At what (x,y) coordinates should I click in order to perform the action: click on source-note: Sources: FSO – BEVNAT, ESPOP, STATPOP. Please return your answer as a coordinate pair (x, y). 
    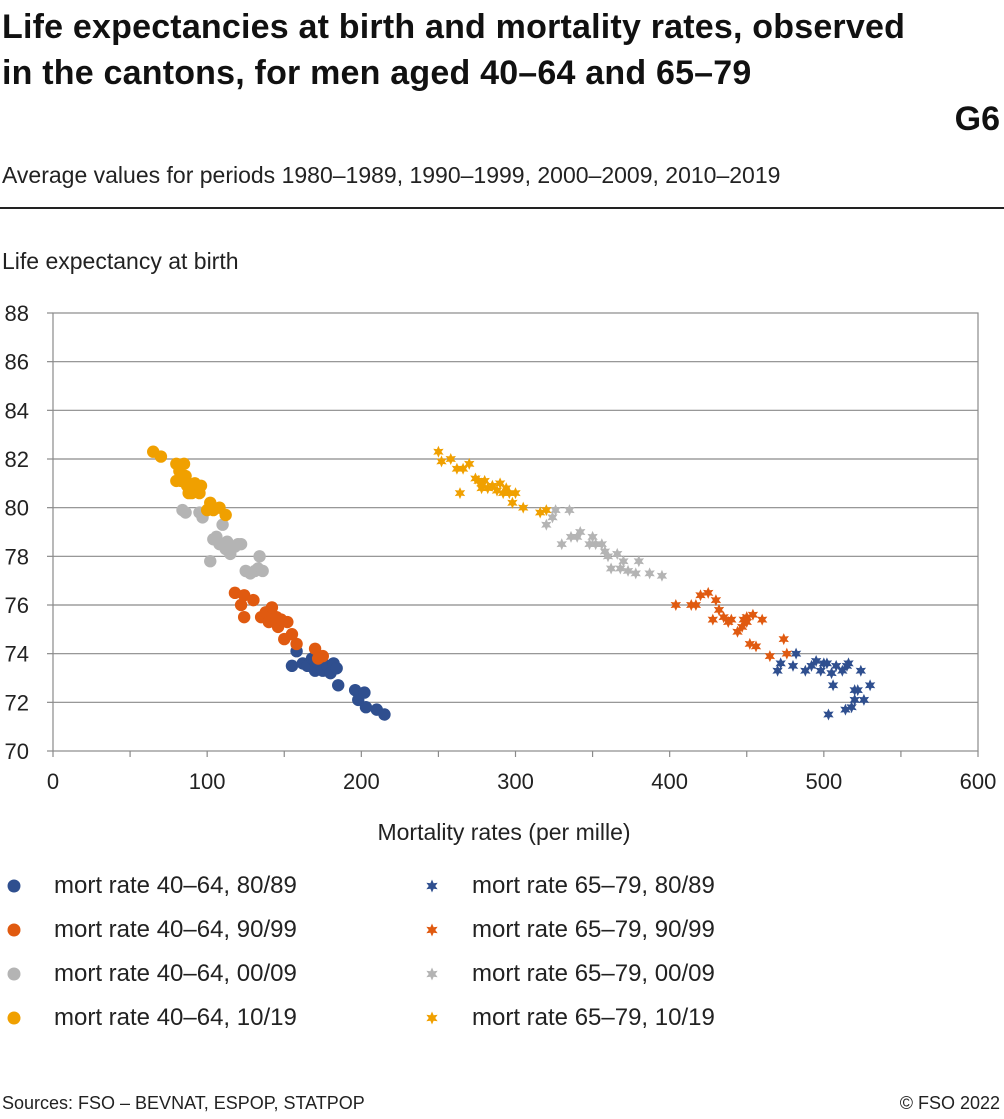
    Looking at the image, I should click on (183, 1103).